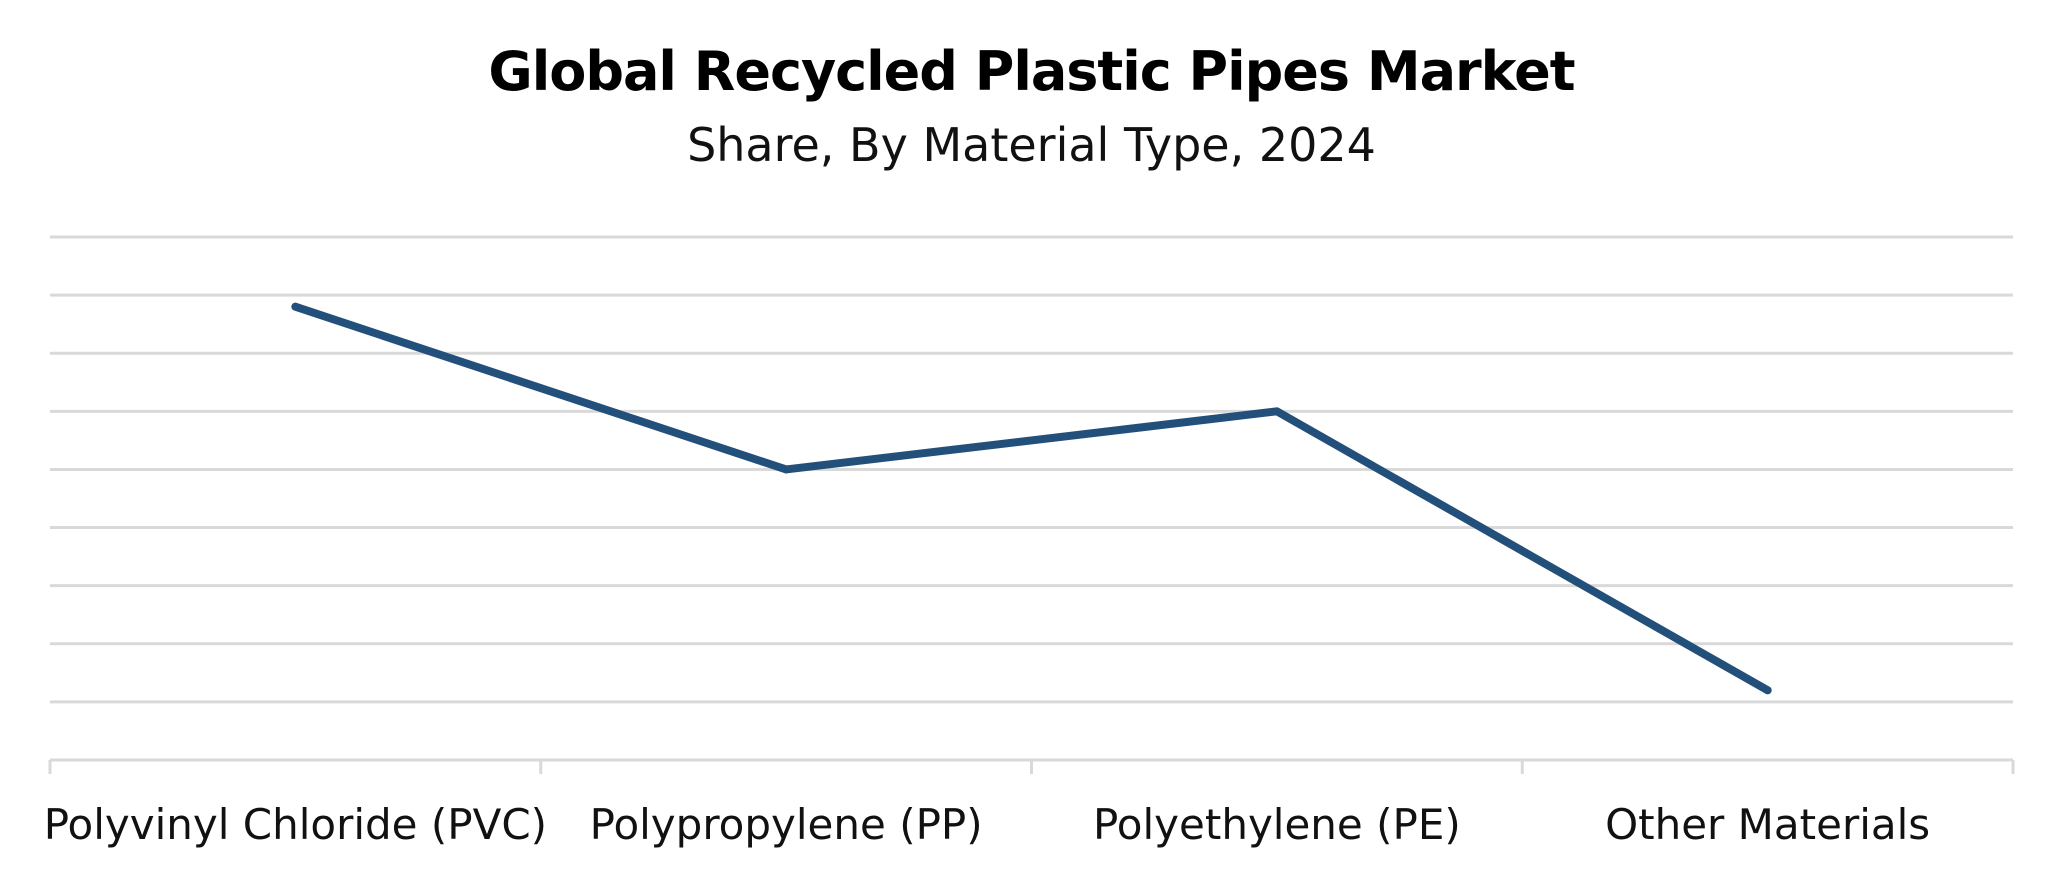 Image resolution: width=2063 pixels, height=883 pixels. Describe the element at coordinates (1031, 71) in the screenshot. I see `chart-title: Global Recycled Plastic Pipes Market` at that location.